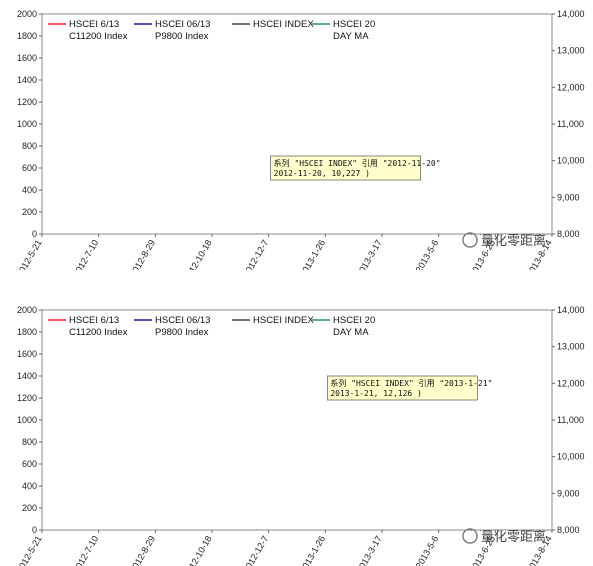 The width and height of the screenshot is (593, 566). I want to click on annotation-line2: 2013-1-21, 12,126 ), so click(376, 393).